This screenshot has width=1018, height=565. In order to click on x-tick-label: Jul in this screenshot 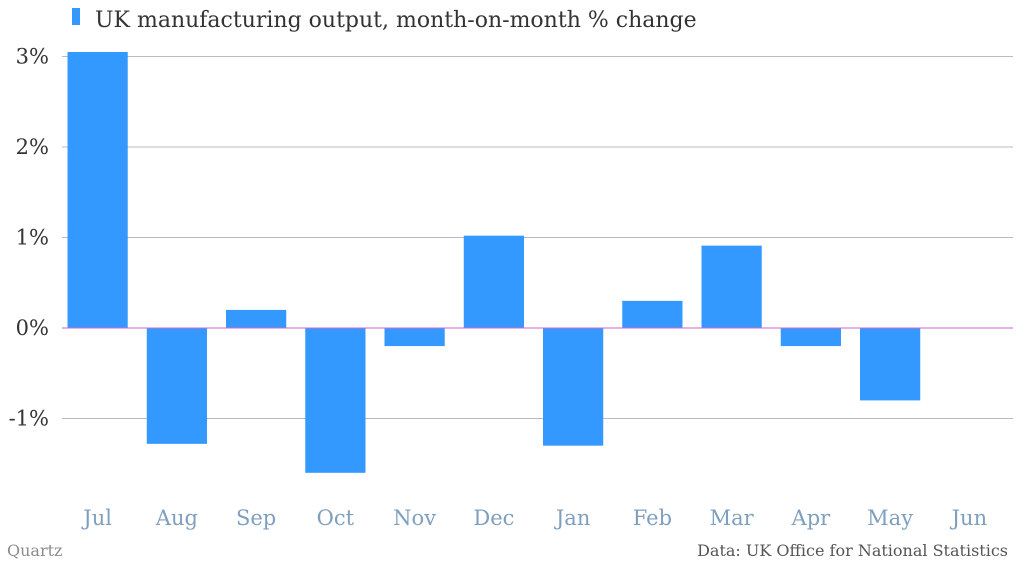, I will do `click(96, 518)`.